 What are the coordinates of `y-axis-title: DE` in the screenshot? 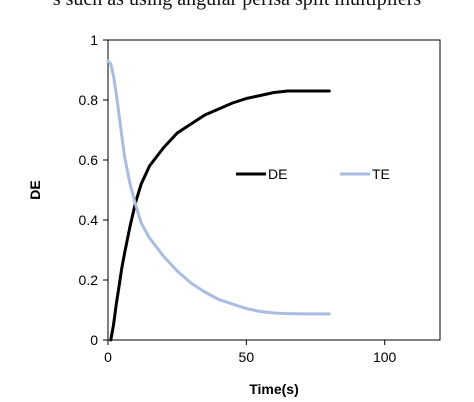 It's located at (35, 189).